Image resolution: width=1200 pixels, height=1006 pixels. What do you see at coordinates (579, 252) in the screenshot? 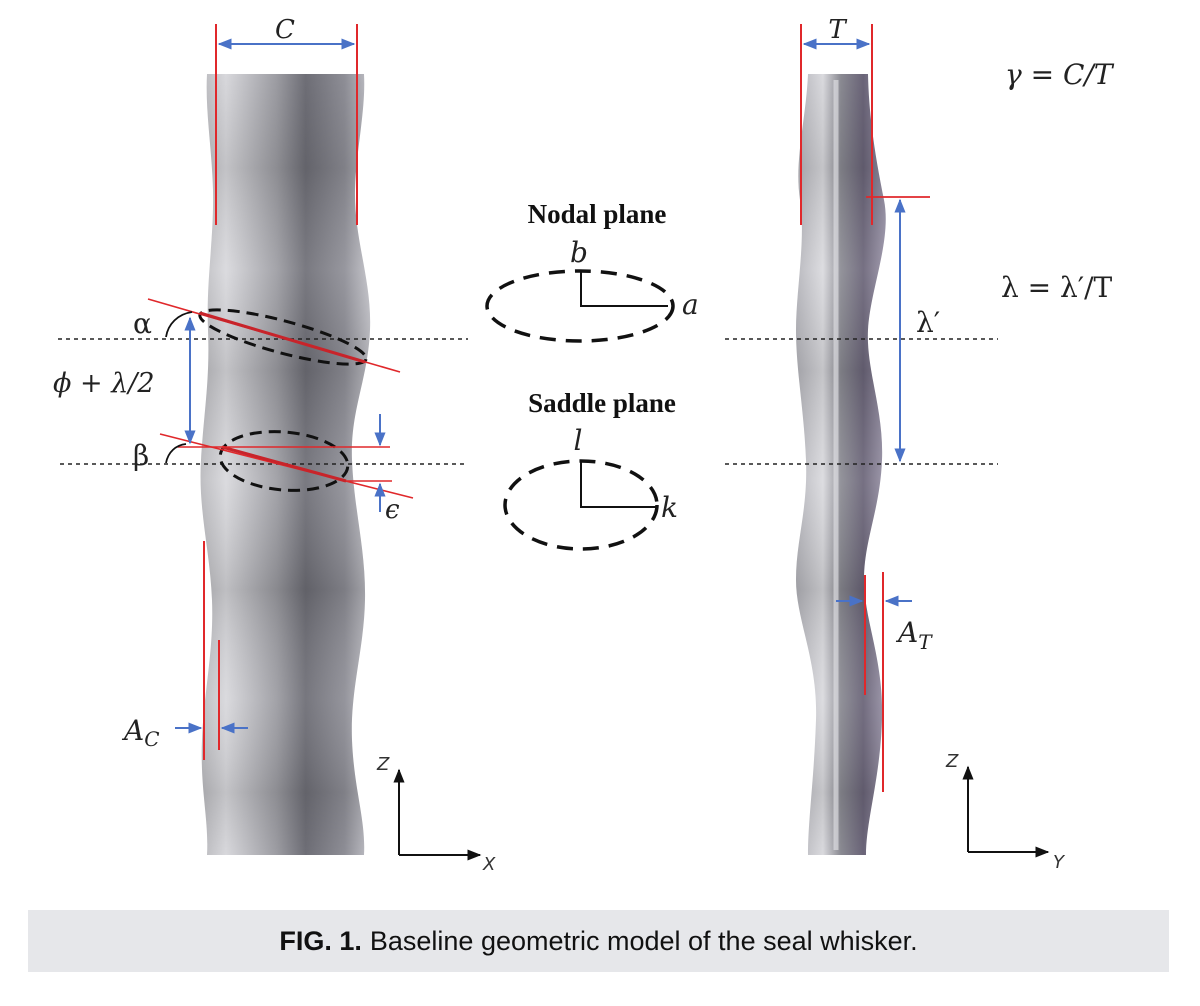
I see `nodal-b-label: b` at bounding box center [579, 252].